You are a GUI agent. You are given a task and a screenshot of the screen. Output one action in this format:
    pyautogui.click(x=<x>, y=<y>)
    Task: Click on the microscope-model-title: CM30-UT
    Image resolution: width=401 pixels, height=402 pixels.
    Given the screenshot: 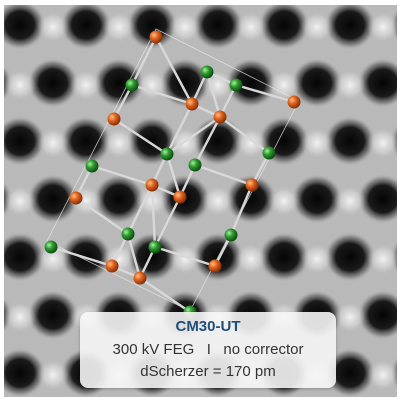 What is the action you would take?
    pyautogui.click(x=208, y=326)
    